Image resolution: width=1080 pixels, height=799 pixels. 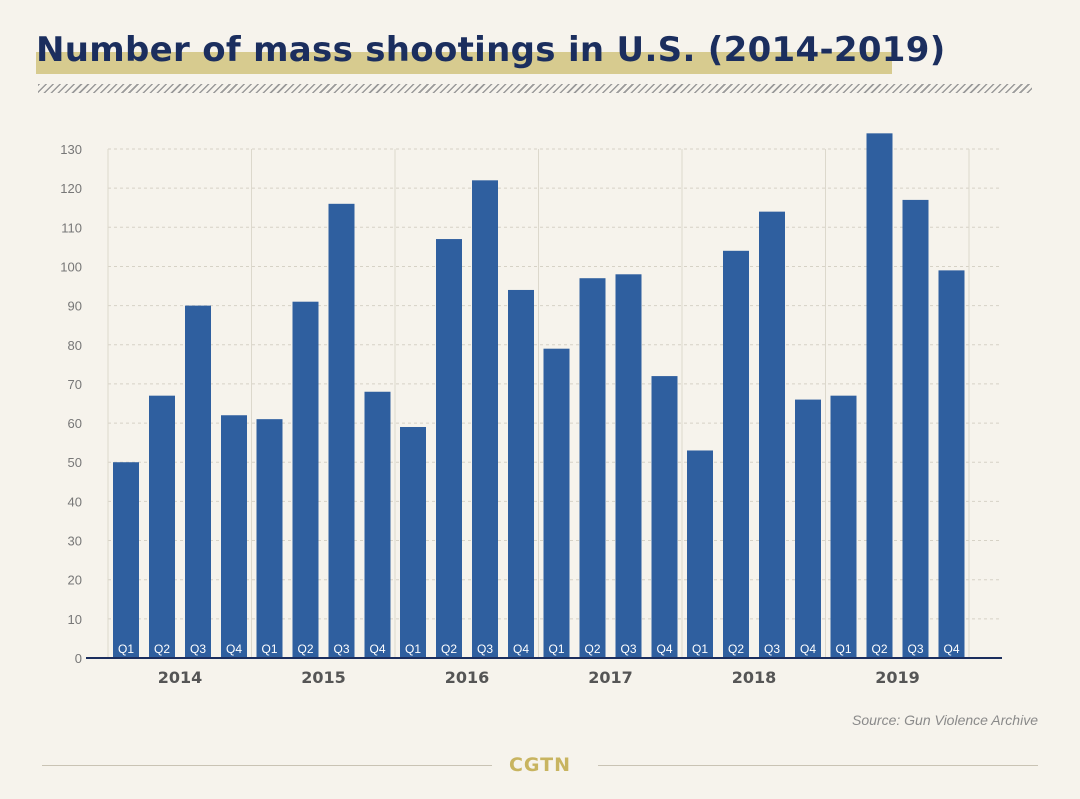 What do you see at coordinates (180, 677) in the screenshot?
I see `year-label: 2014` at bounding box center [180, 677].